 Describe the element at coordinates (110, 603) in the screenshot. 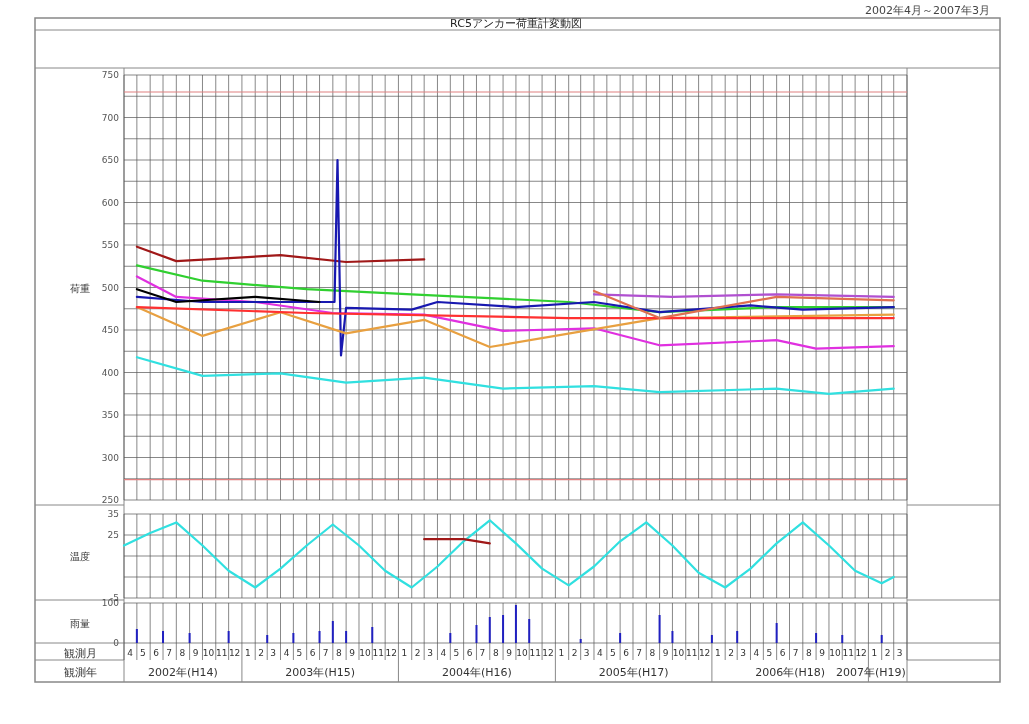

I see `y-tick-label: 100` at that location.